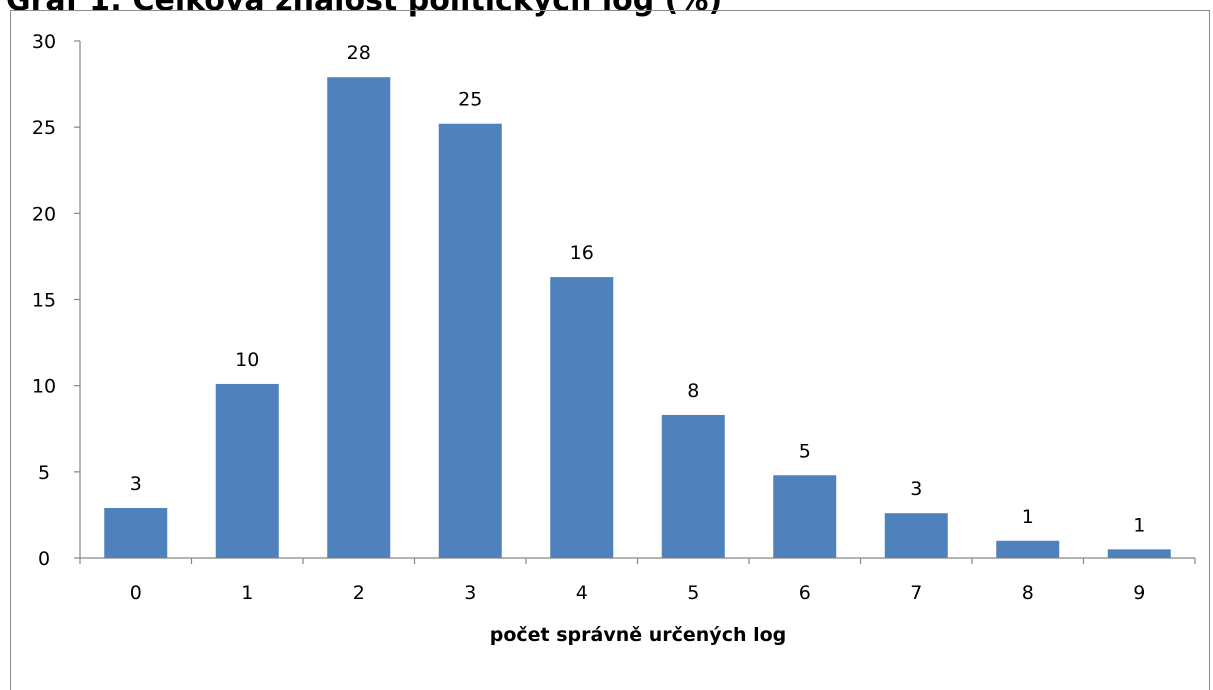 This screenshot has height=690, width=1213. I want to click on data-label-2: 28, so click(359, 53).